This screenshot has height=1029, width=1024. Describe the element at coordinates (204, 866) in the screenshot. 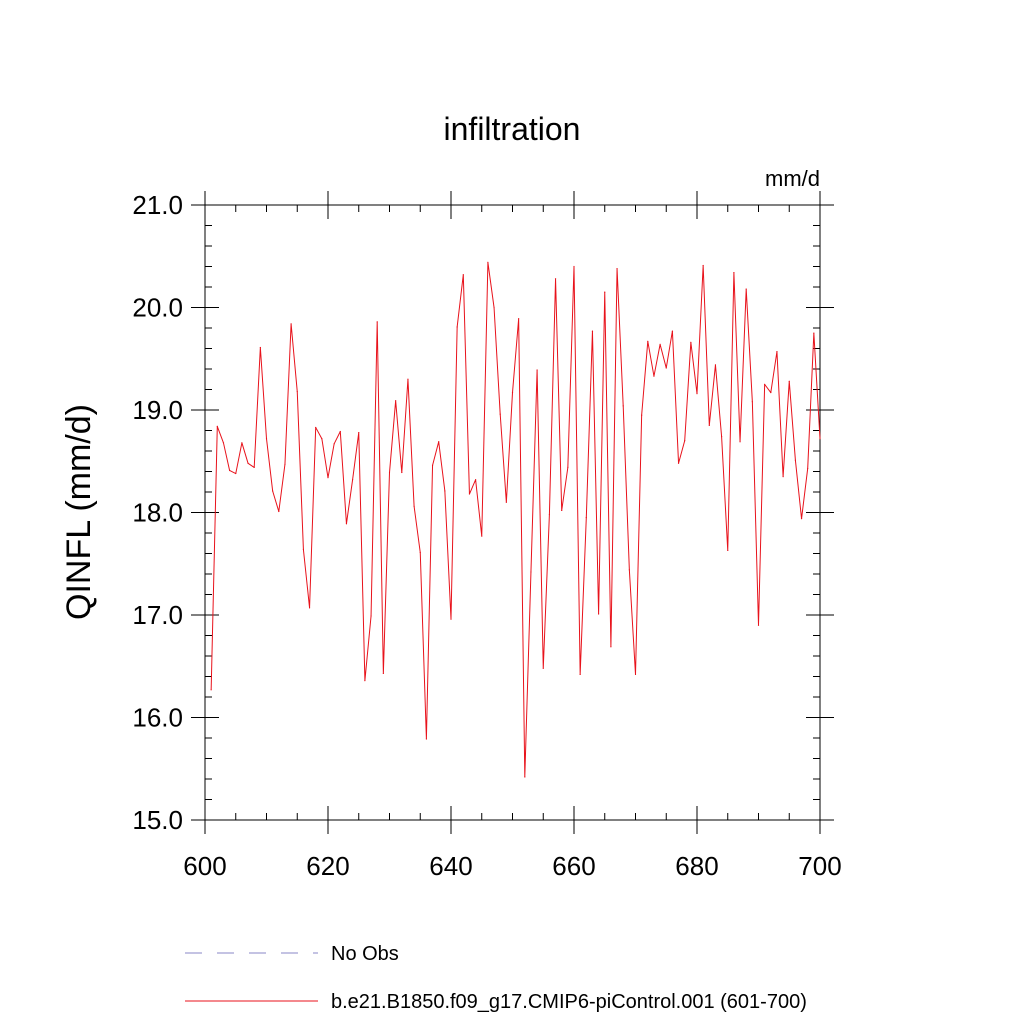

I see `x-tick-label: 600` at that location.